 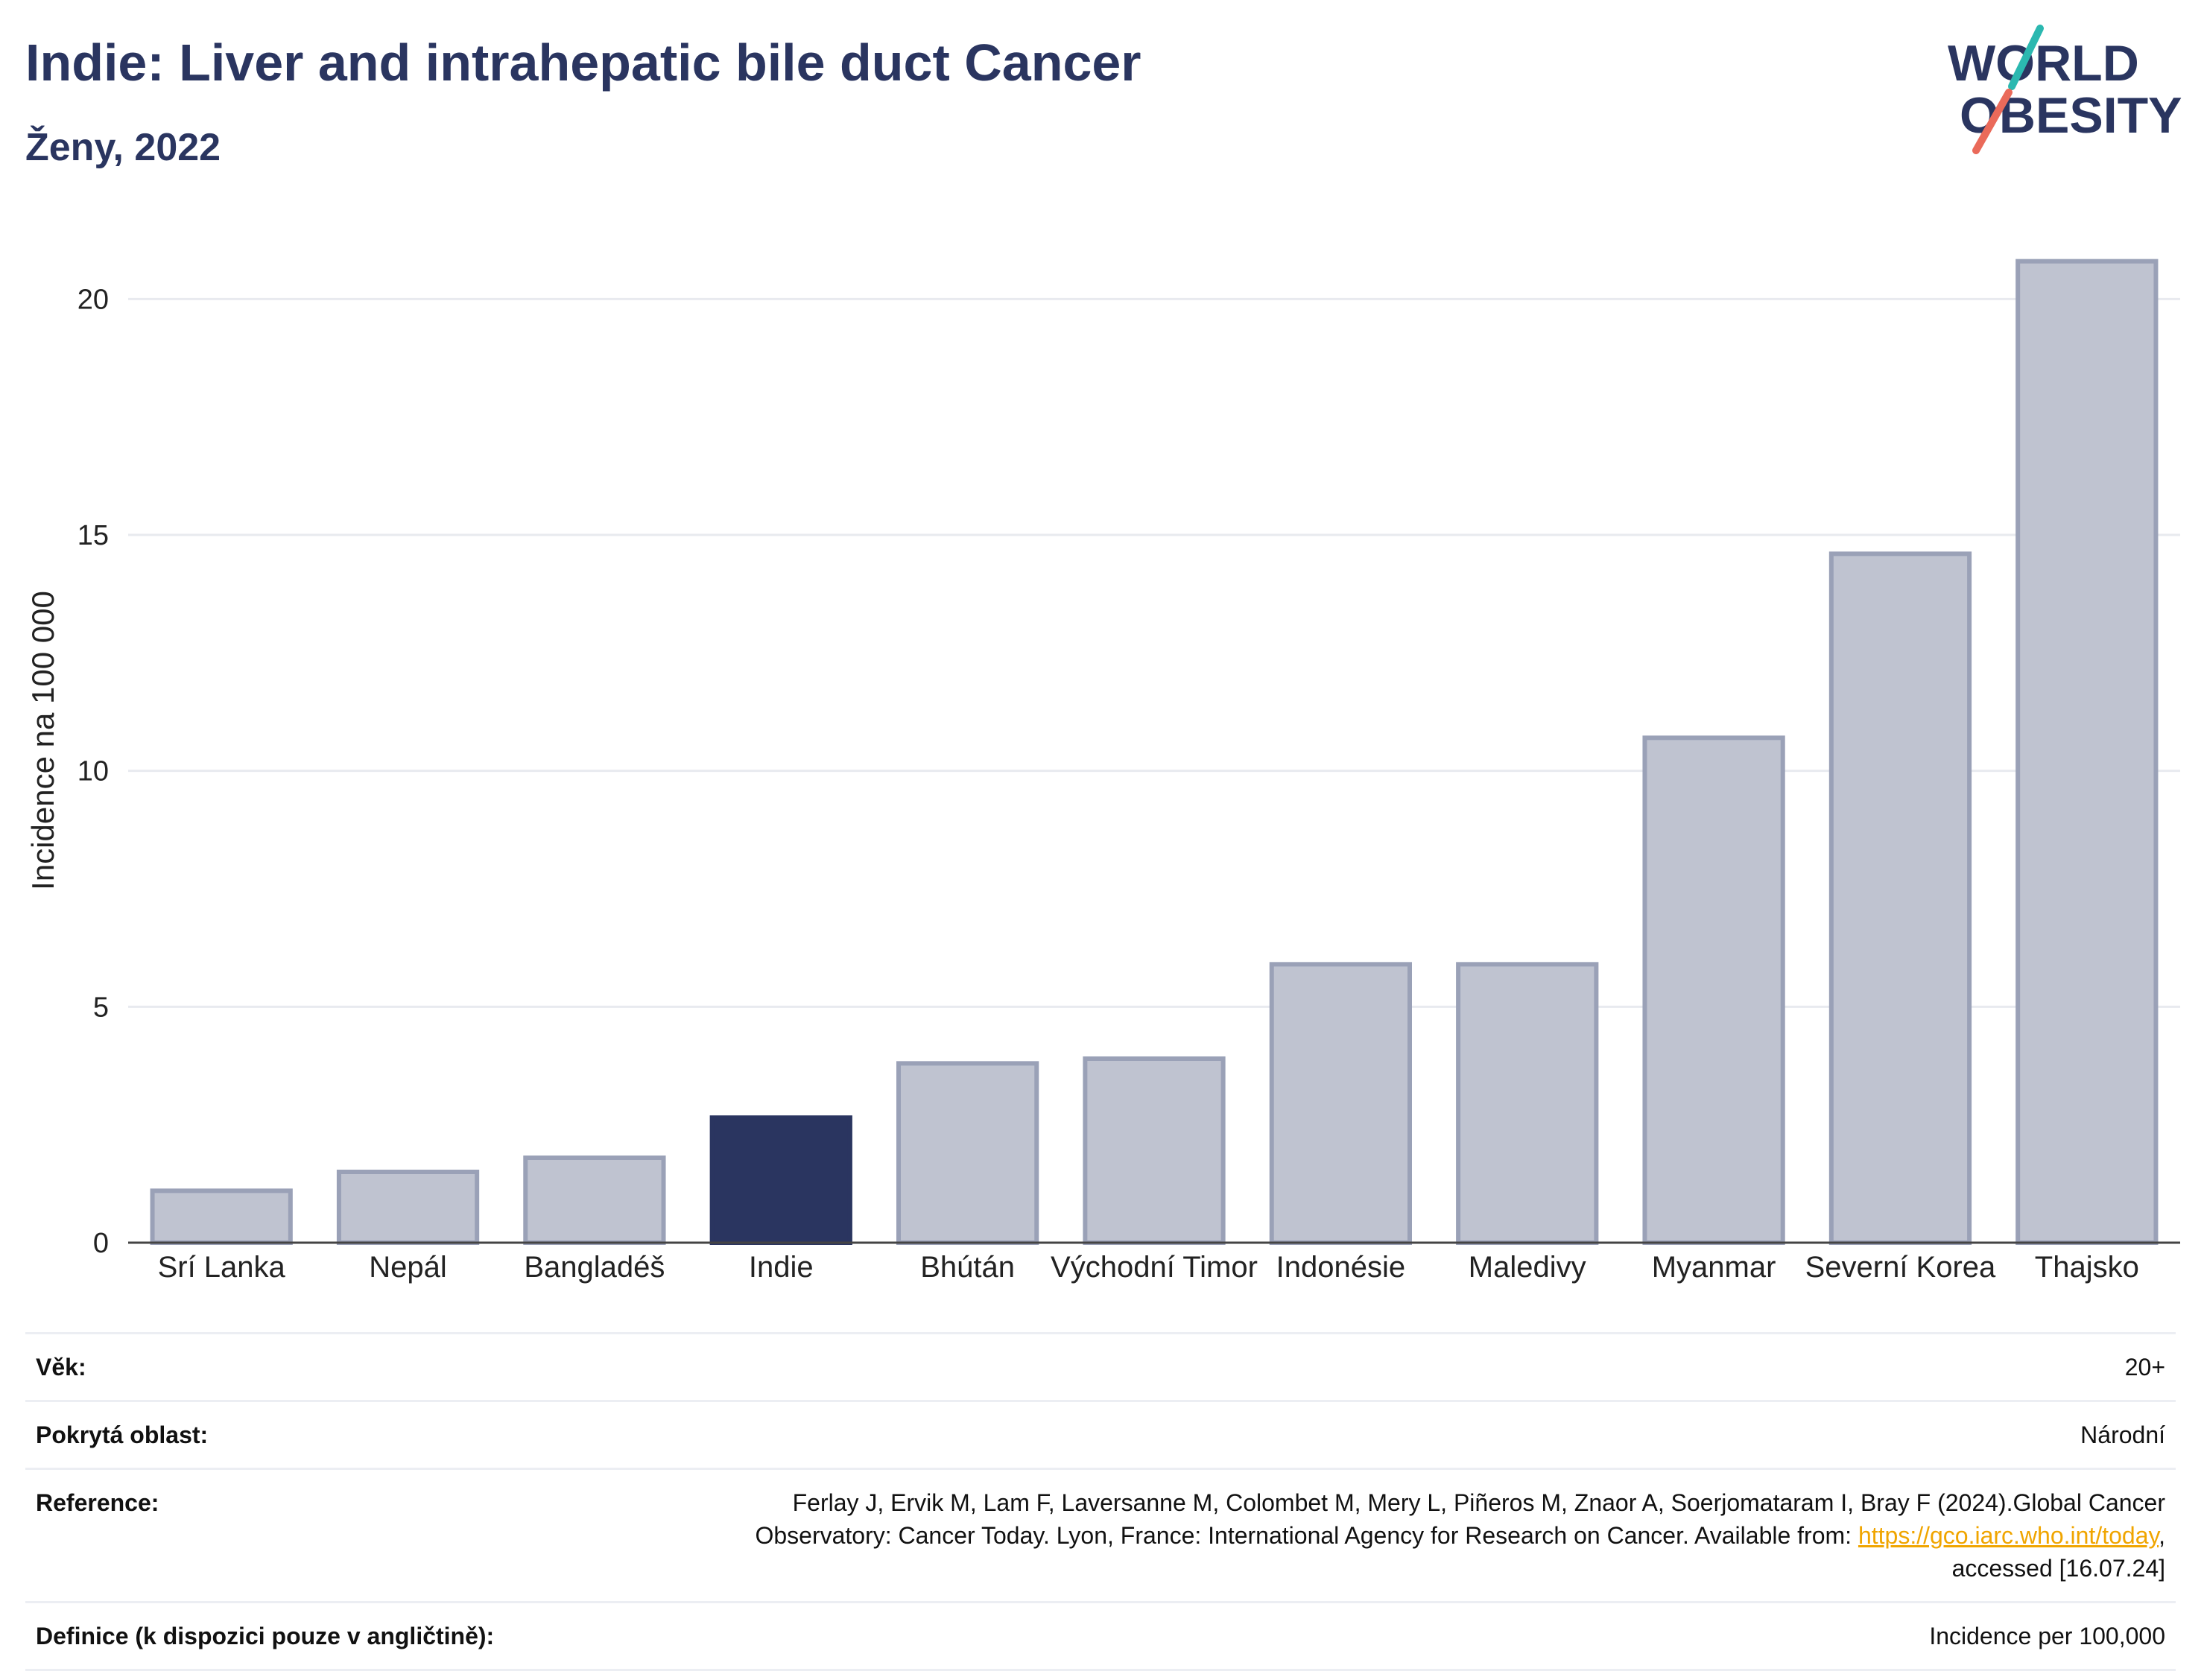 I want to click on x-tick-label: Thajsko, so click(x=2087, y=1267).